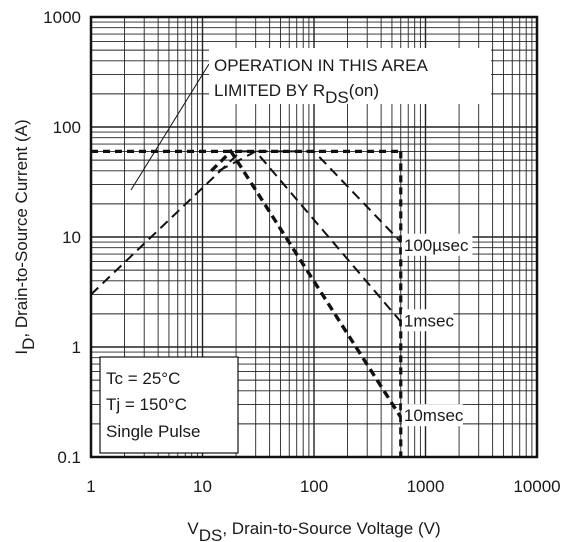  I want to click on y-tick-label: 1000, so click(62, 17).